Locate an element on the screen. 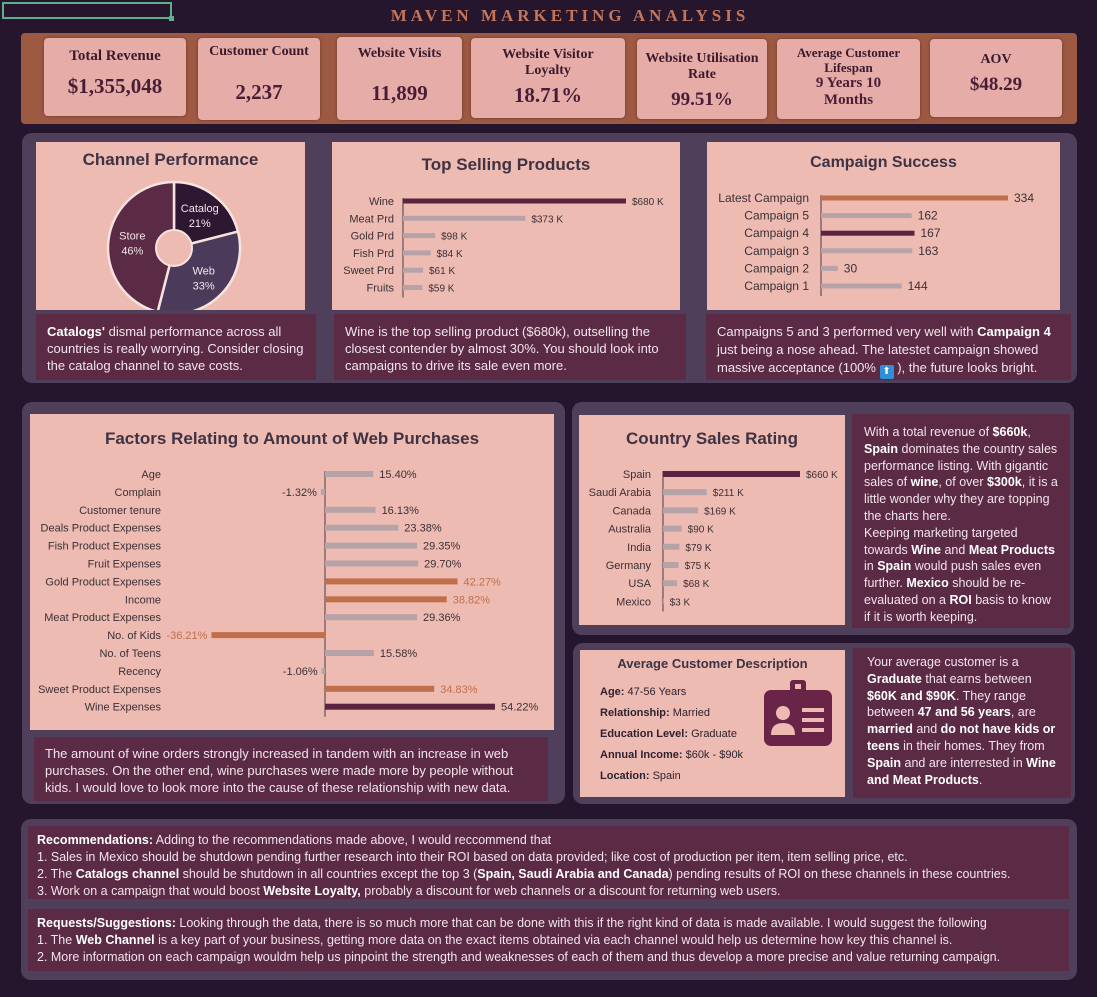 This screenshot has width=1097, height=997. data-label: 29.35% is located at coordinates (442, 547).